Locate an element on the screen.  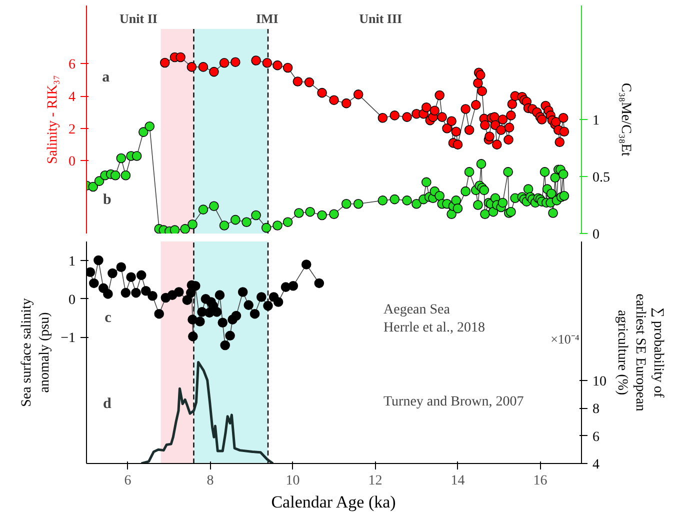
annotation: Aegean Sea Herrle et al., 2018 is located at coordinates (434, 319).